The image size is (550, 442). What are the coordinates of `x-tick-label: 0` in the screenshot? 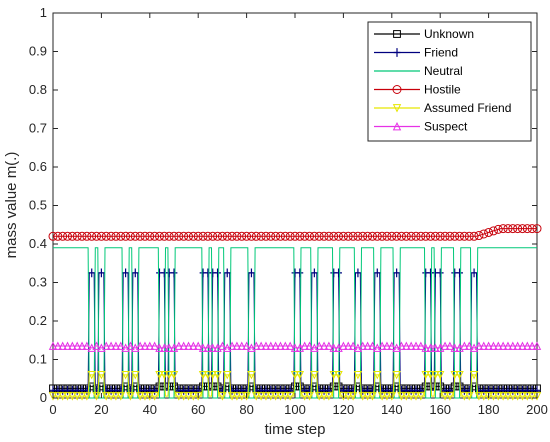 It's located at (52, 409).